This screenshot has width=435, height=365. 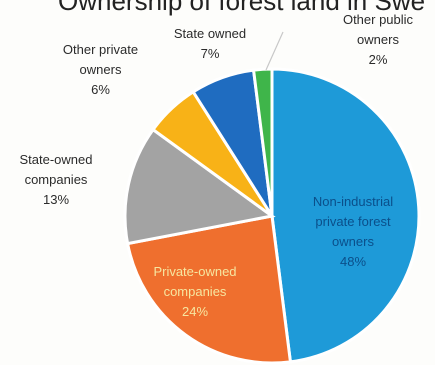 I want to click on slice-label-line: State owned, so click(x=210, y=33).